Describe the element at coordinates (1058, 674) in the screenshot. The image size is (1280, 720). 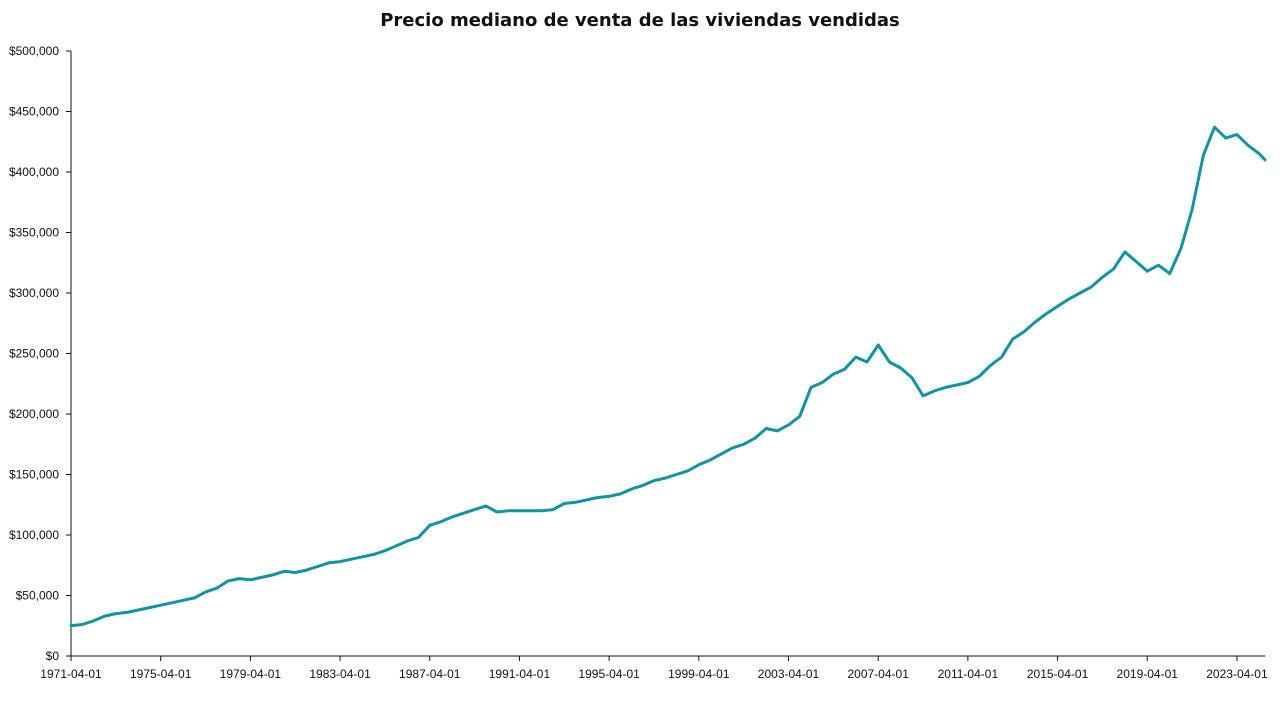
I see `x-tick-label: 2015-04-01` at that location.